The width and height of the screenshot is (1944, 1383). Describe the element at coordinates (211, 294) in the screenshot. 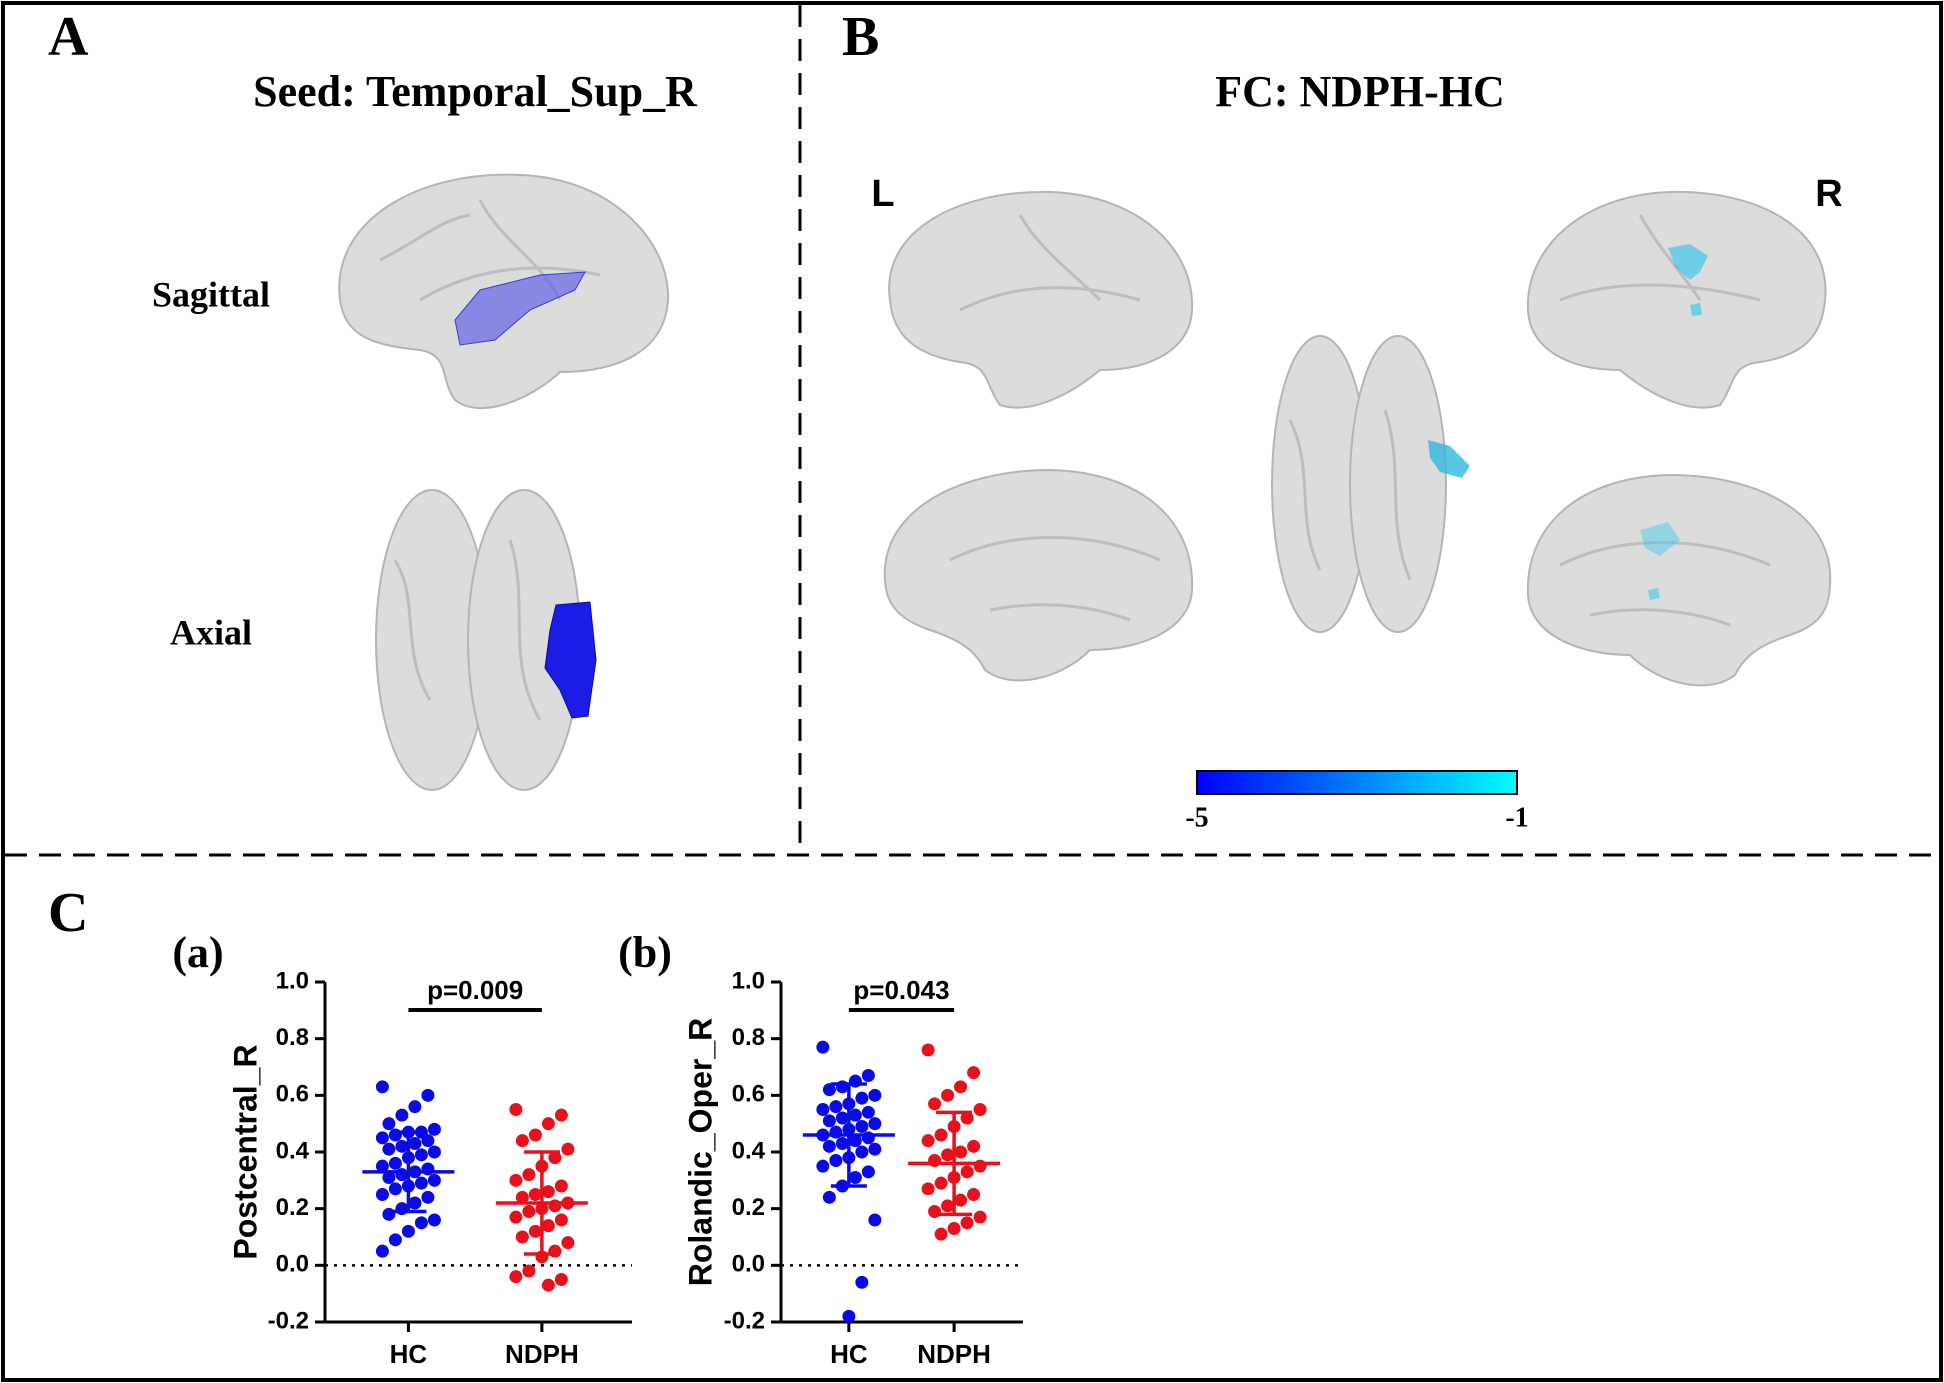

I see `view-label: Sagittal` at that location.